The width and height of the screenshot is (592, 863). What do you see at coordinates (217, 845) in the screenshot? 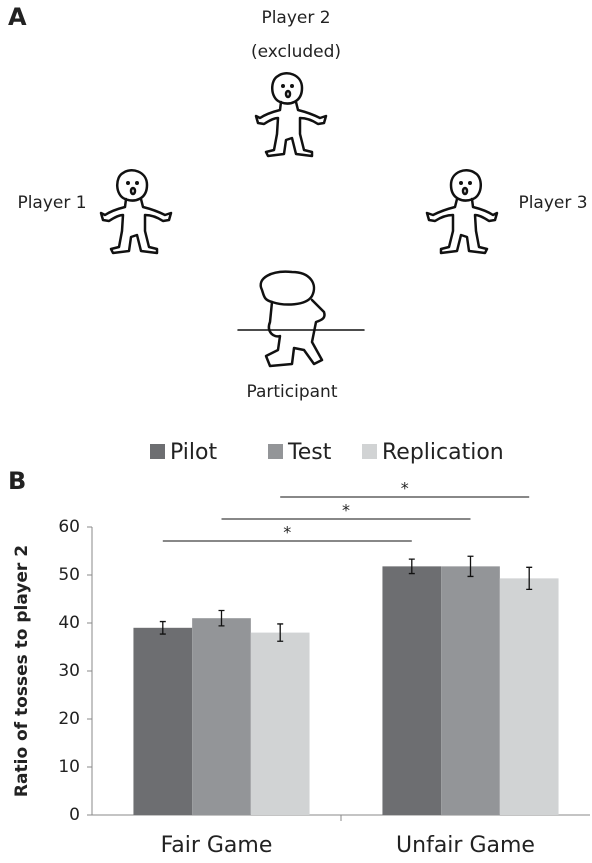
I see `x-tick-label: Fair Game` at bounding box center [217, 845].